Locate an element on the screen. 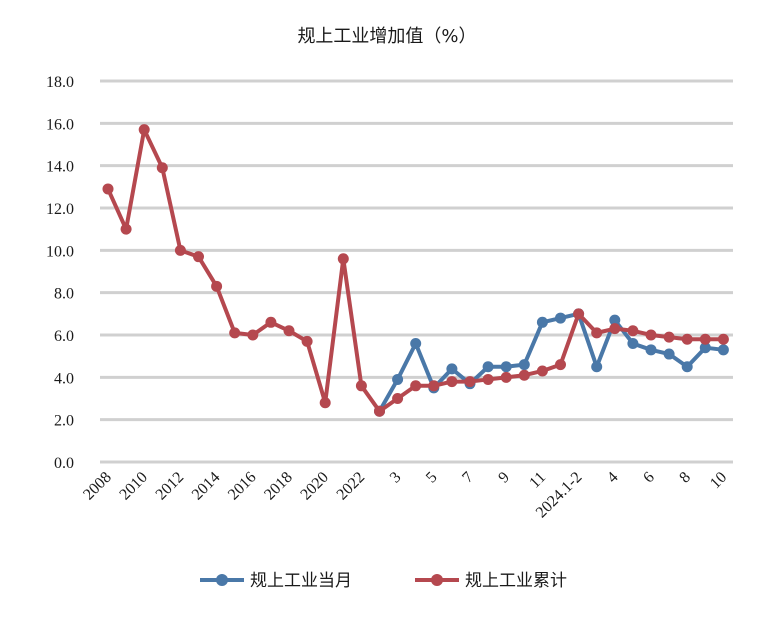 This screenshot has height=619, width=774. x-tick-label: 2016 is located at coordinates (242, 486).